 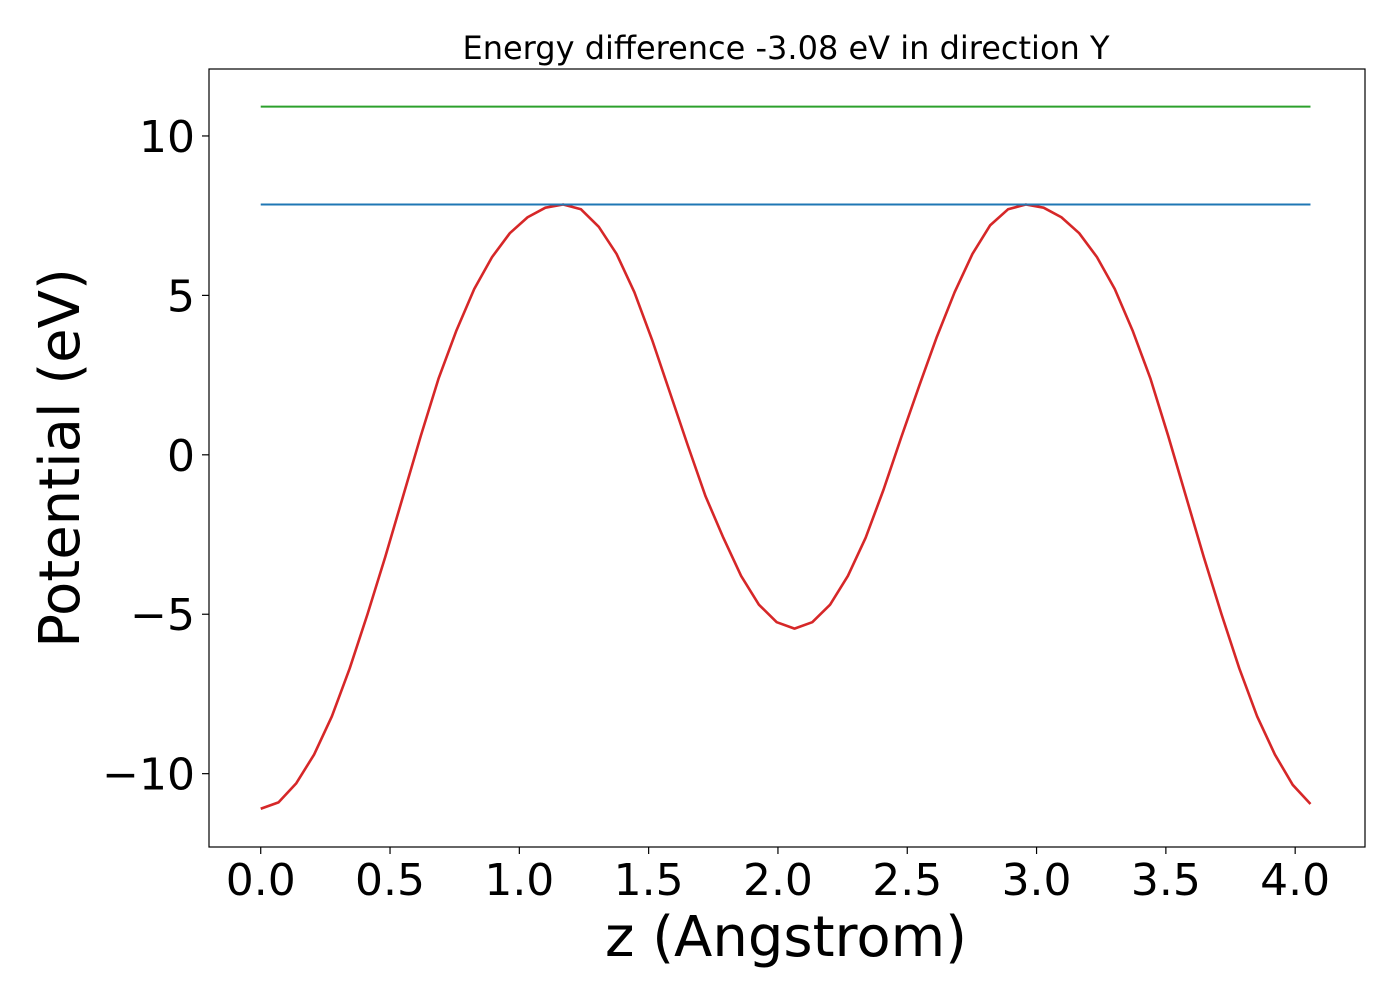 What do you see at coordinates (778, 880) in the screenshot?
I see `x-tick-label: 2.0` at bounding box center [778, 880].